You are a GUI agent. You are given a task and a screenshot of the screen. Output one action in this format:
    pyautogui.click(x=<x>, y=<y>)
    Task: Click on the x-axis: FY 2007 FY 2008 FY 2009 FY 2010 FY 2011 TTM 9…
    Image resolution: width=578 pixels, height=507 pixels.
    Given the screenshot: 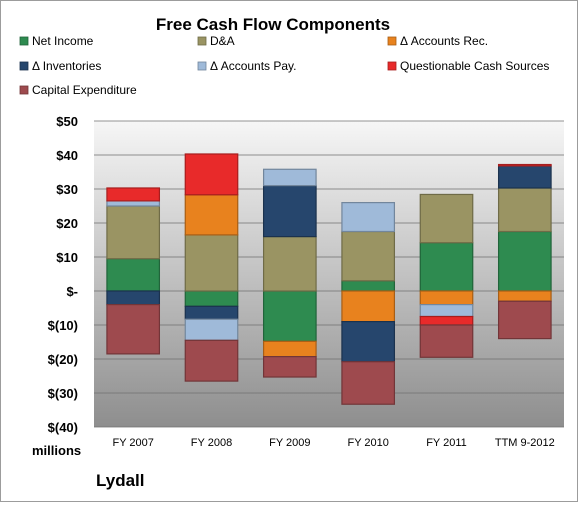 What is the action you would take?
    pyautogui.click(x=333, y=443)
    